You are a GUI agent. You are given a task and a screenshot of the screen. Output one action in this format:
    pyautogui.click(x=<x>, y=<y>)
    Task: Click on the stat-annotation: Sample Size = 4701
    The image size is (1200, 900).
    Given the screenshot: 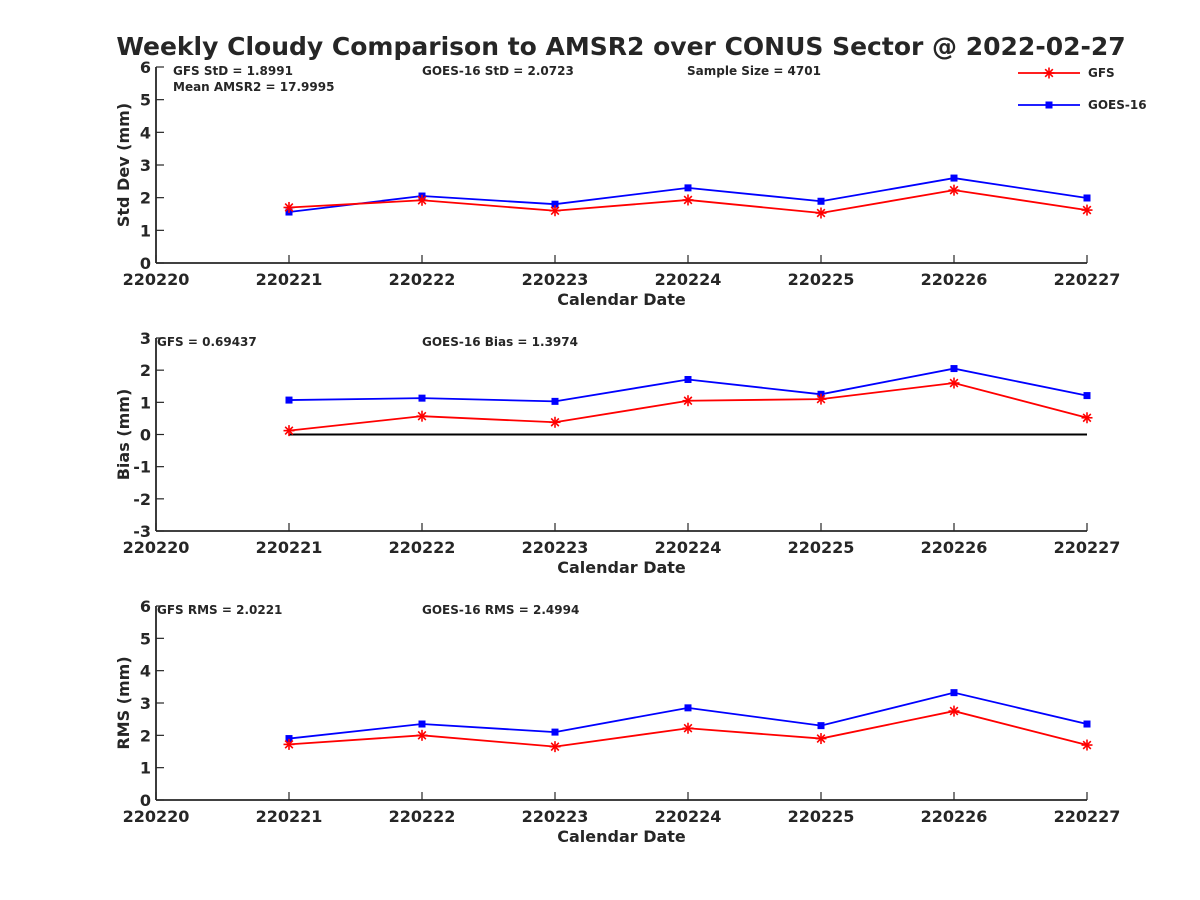 What is the action you would take?
    pyautogui.click(x=754, y=71)
    